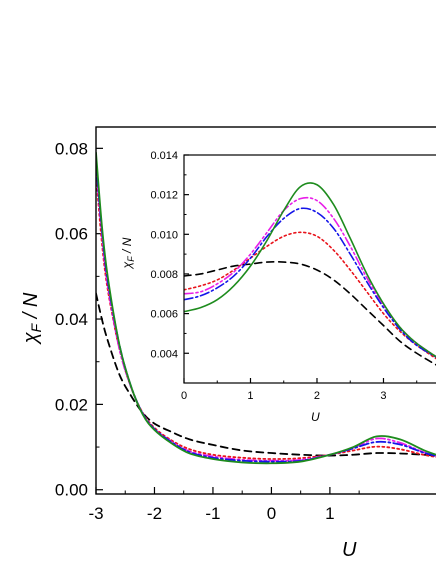 The image size is (436, 564). Describe the element at coordinates (131, 259) in the screenshot. I see `inset-y-axis-subscript: F` at that location.